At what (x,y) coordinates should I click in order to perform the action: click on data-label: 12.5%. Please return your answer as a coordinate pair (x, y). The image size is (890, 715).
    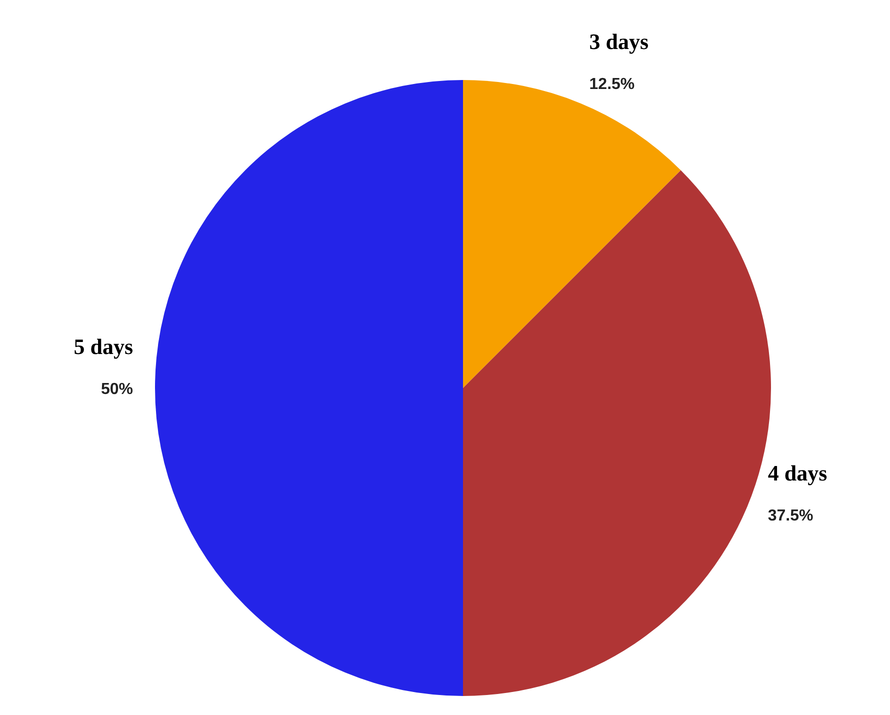
    Looking at the image, I should click on (612, 85).